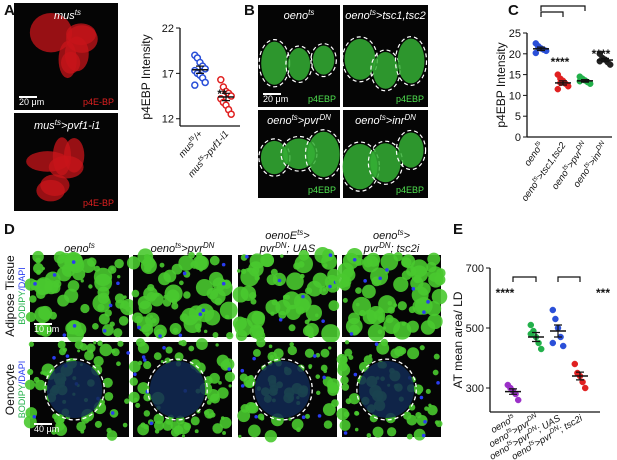 The height and width of the screenshot is (460, 617). Describe the element at coordinates (407, 236) in the screenshot. I see `label-part: >` at that location.